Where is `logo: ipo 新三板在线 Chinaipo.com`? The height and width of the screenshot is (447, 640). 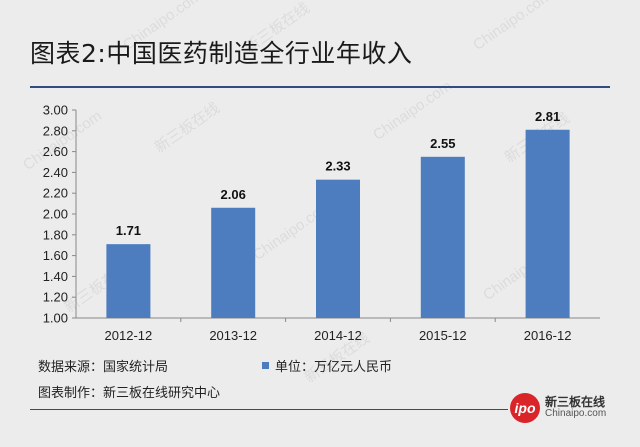 logo: ipo 新三板在线 Chinaipo.com is located at coordinates (558, 408).